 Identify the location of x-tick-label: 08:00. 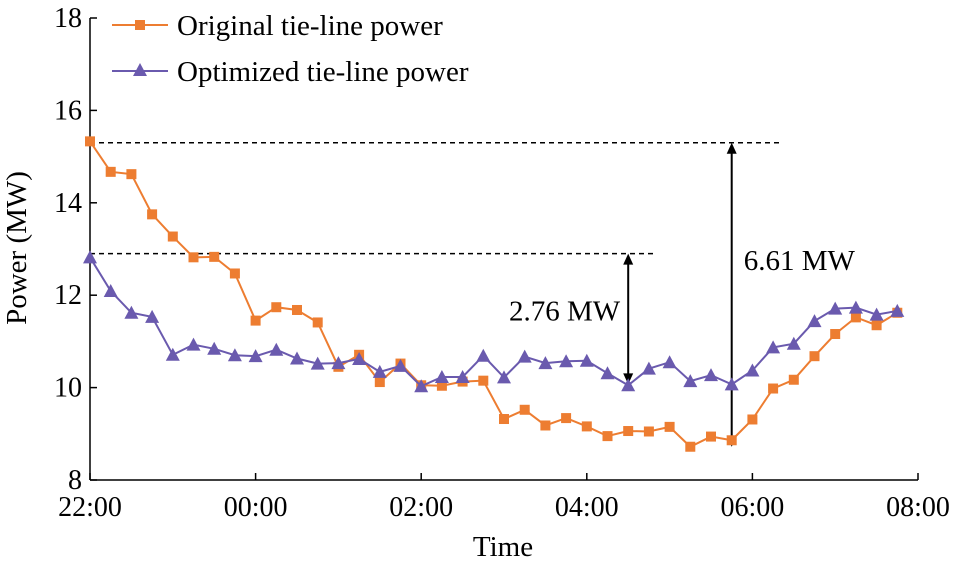
(918, 507).